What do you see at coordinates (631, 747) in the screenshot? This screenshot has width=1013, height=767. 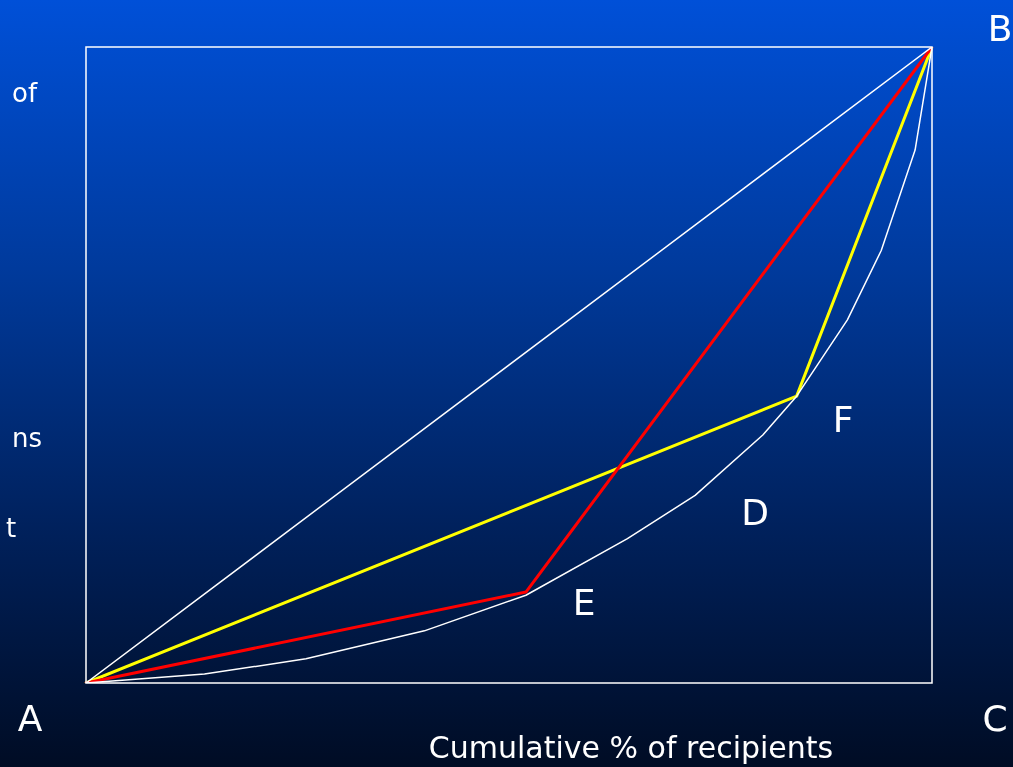 I see `x-axis-title: Cumulative % of recipients` at bounding box center [631, 747].